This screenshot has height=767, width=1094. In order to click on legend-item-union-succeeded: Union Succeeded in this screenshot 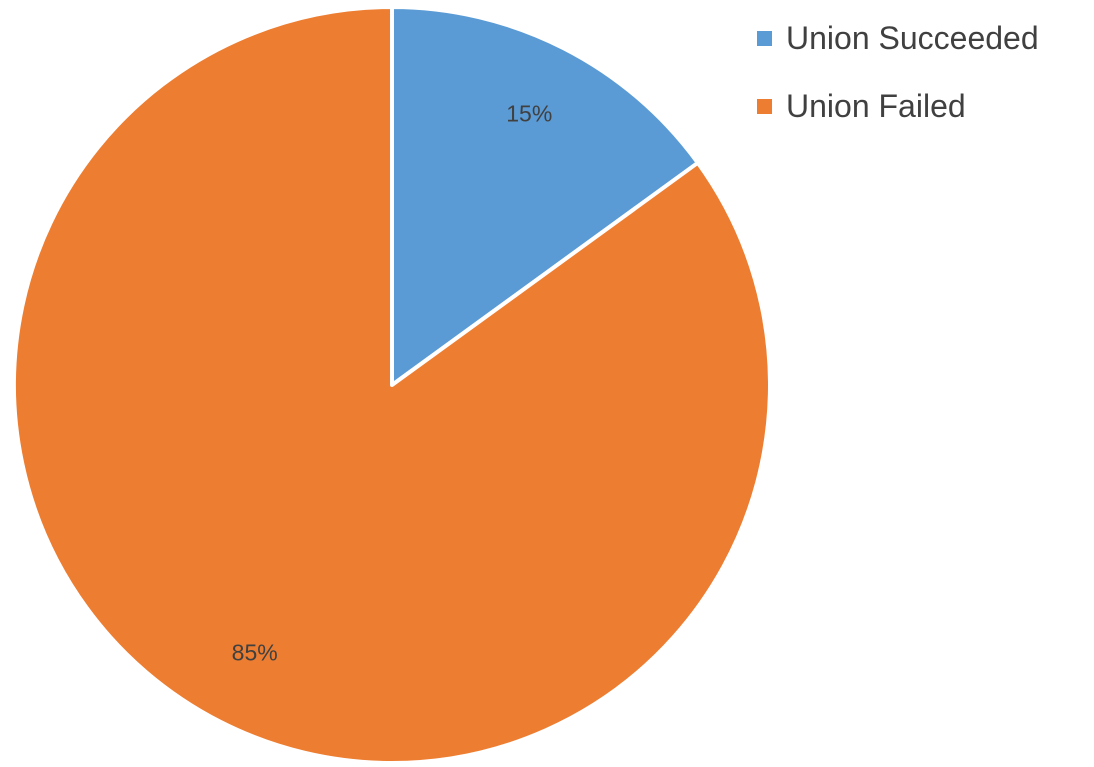, I will do `click(898, 38)`.